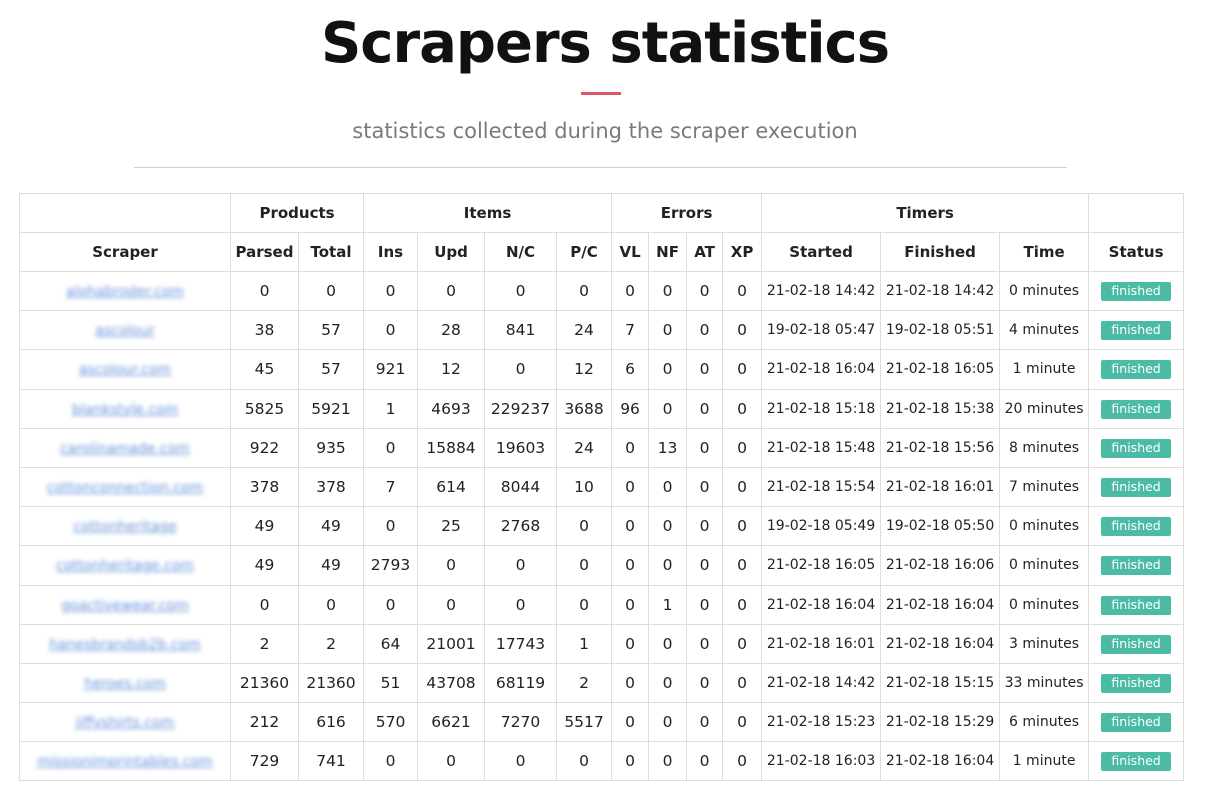 The width and height of the screenshot is (1210, 789). Describe the element at coordinates (125, 566) in the screenshot. I see `scraper-link: cottonheritage.com` at that location.